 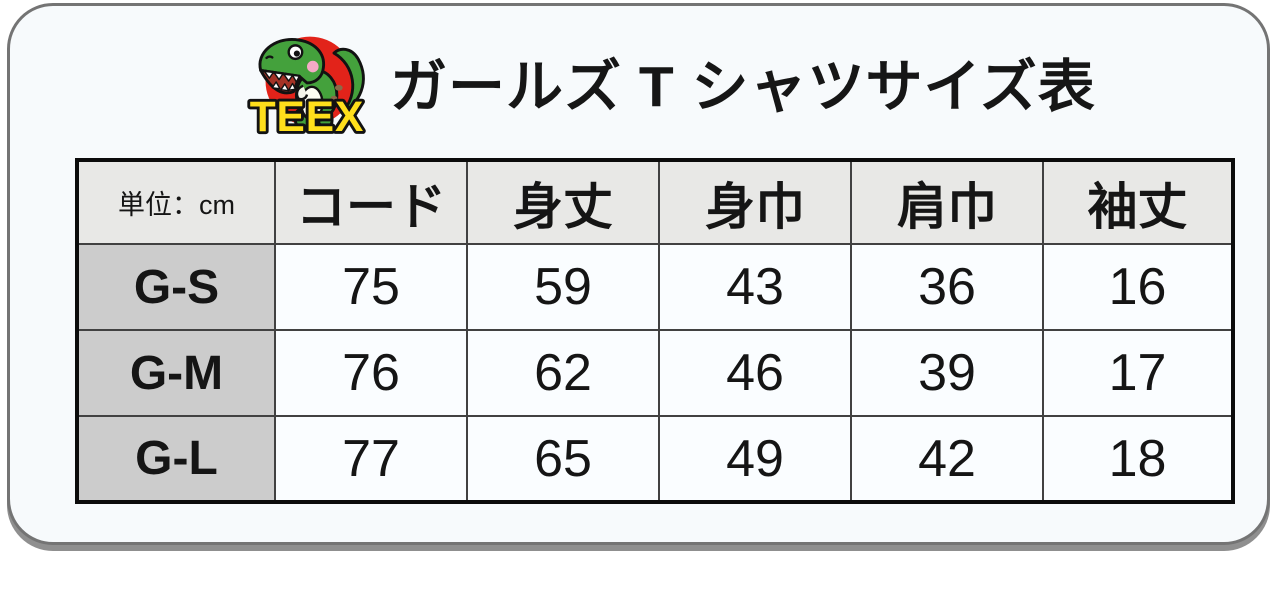 I want to click on column-header-shoulder-width: 肩巾, so click(x=947, y=202).